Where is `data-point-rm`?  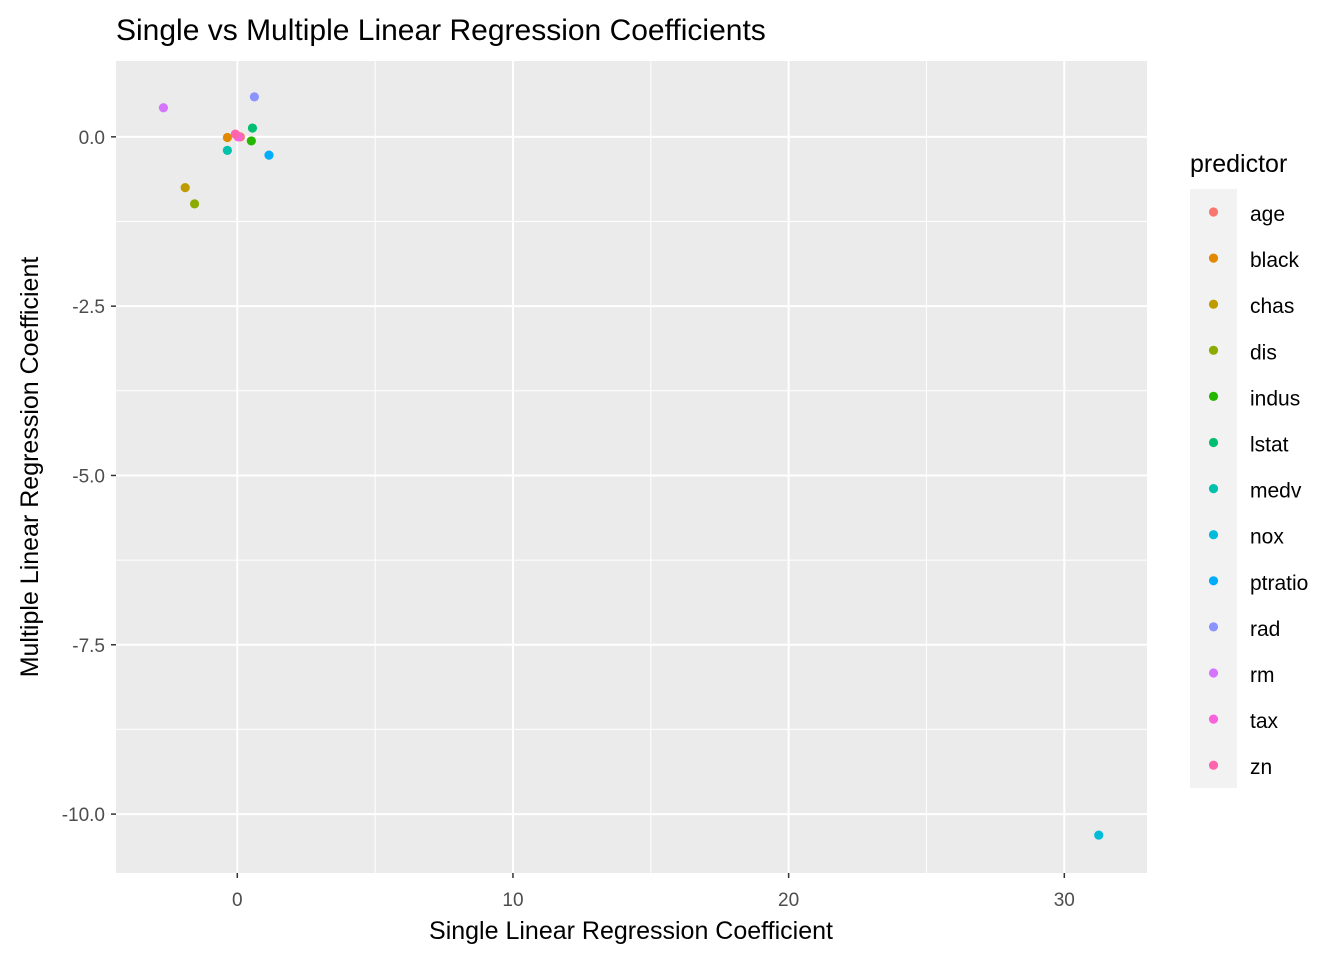
data-point-rm is located at coordinates (163, 108).